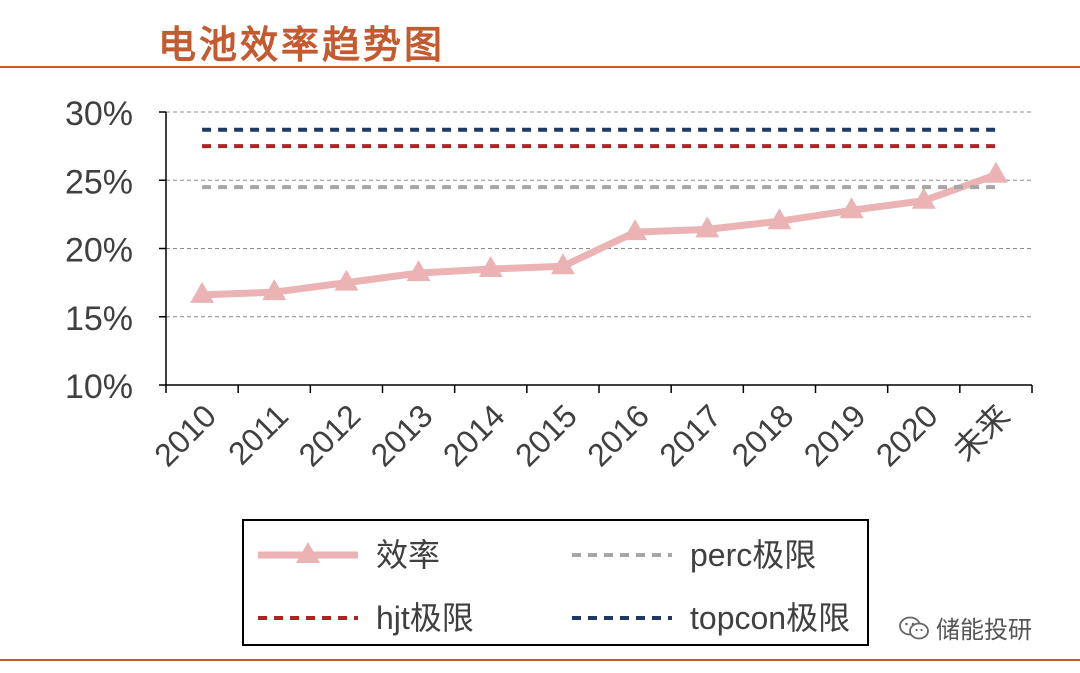  What do you see at coordinates (753, 555) in the screenshot?
I see `legend-label: perc极限` at bounding box center [753, 555].